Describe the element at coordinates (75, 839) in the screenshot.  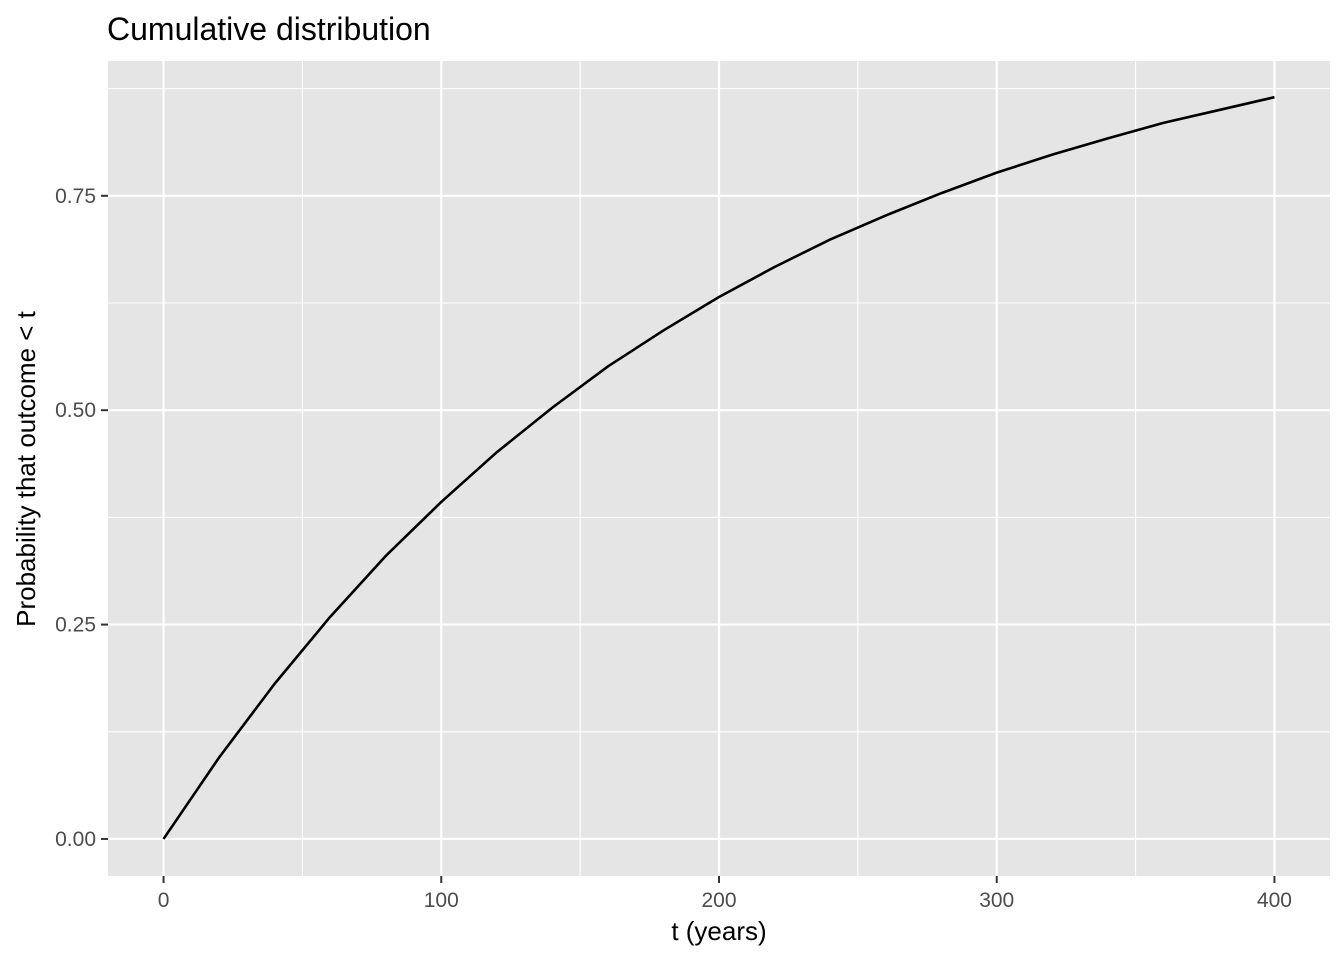
I see `y-tick-label: 0.00` at that location.